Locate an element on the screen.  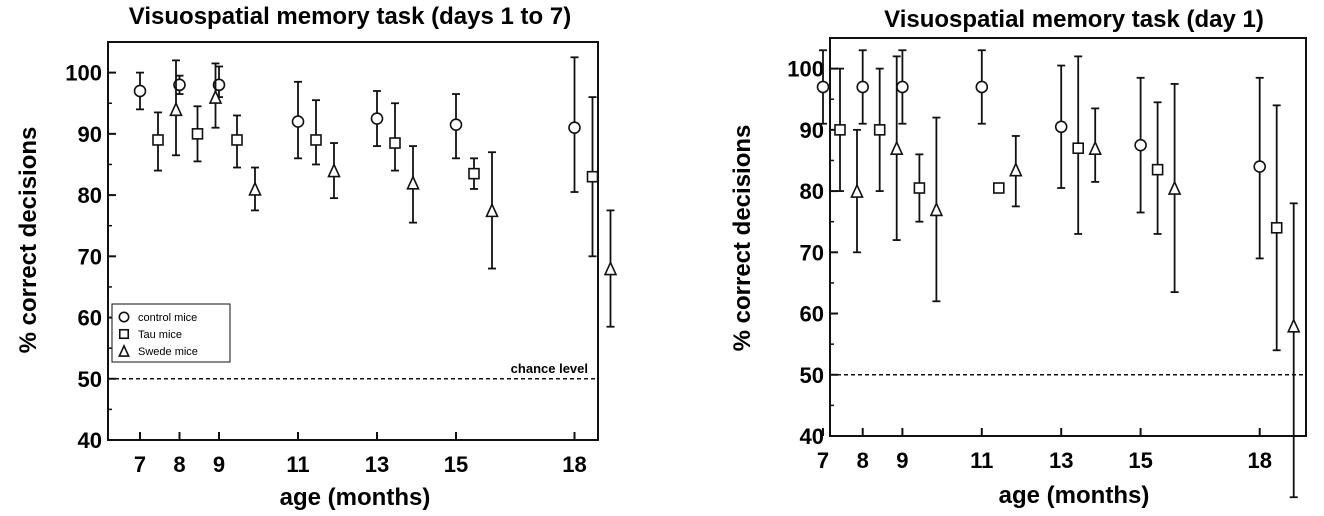
chance-level-label: chance level is located at coordinates (549, 368).